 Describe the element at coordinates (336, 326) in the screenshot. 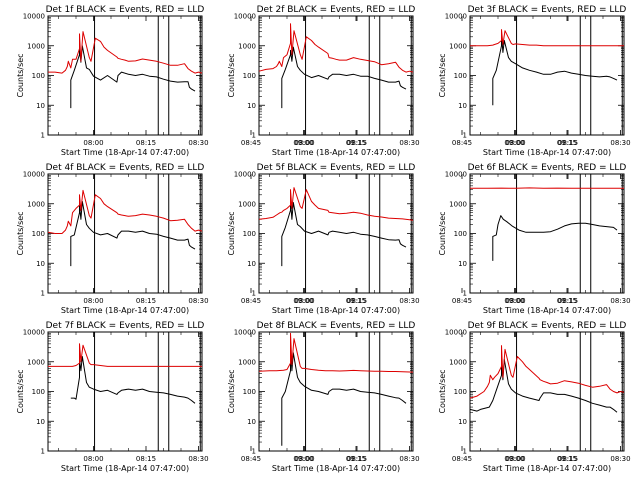

I see `panel-title: Det 8f BLACK = Events, RED = LLD` at that location.